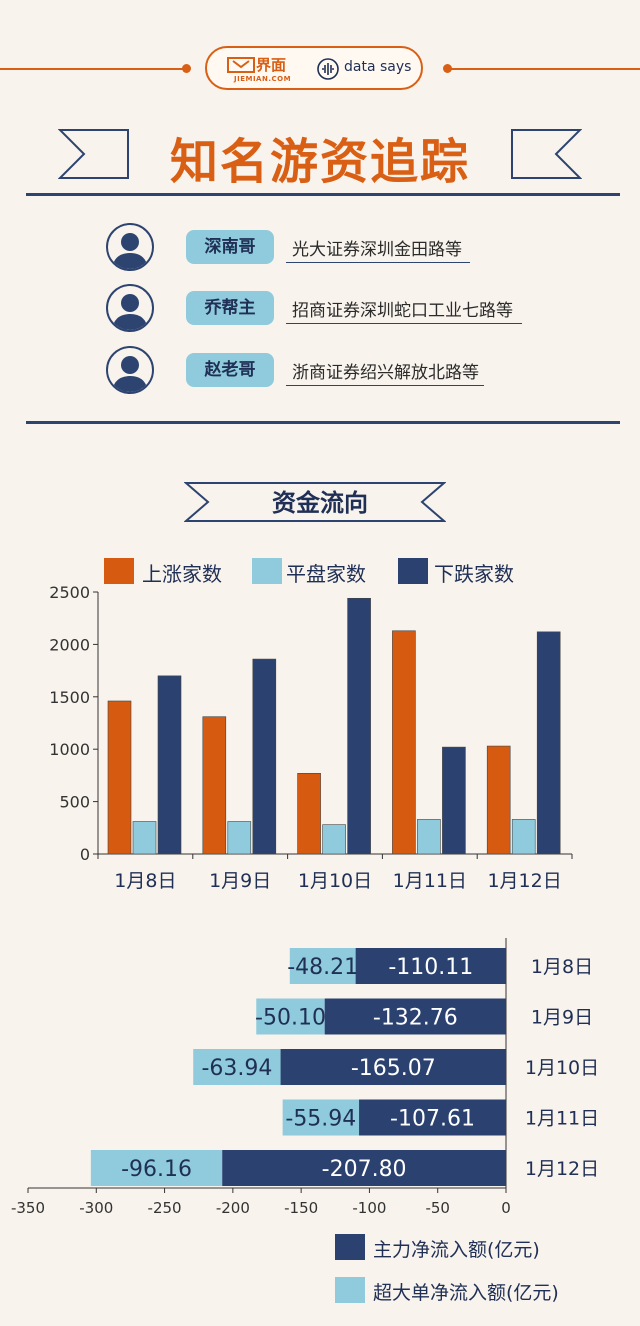 This screenshot has height=1326, width=640. I want to click on section-title: 资金流向, so click(320, 503).